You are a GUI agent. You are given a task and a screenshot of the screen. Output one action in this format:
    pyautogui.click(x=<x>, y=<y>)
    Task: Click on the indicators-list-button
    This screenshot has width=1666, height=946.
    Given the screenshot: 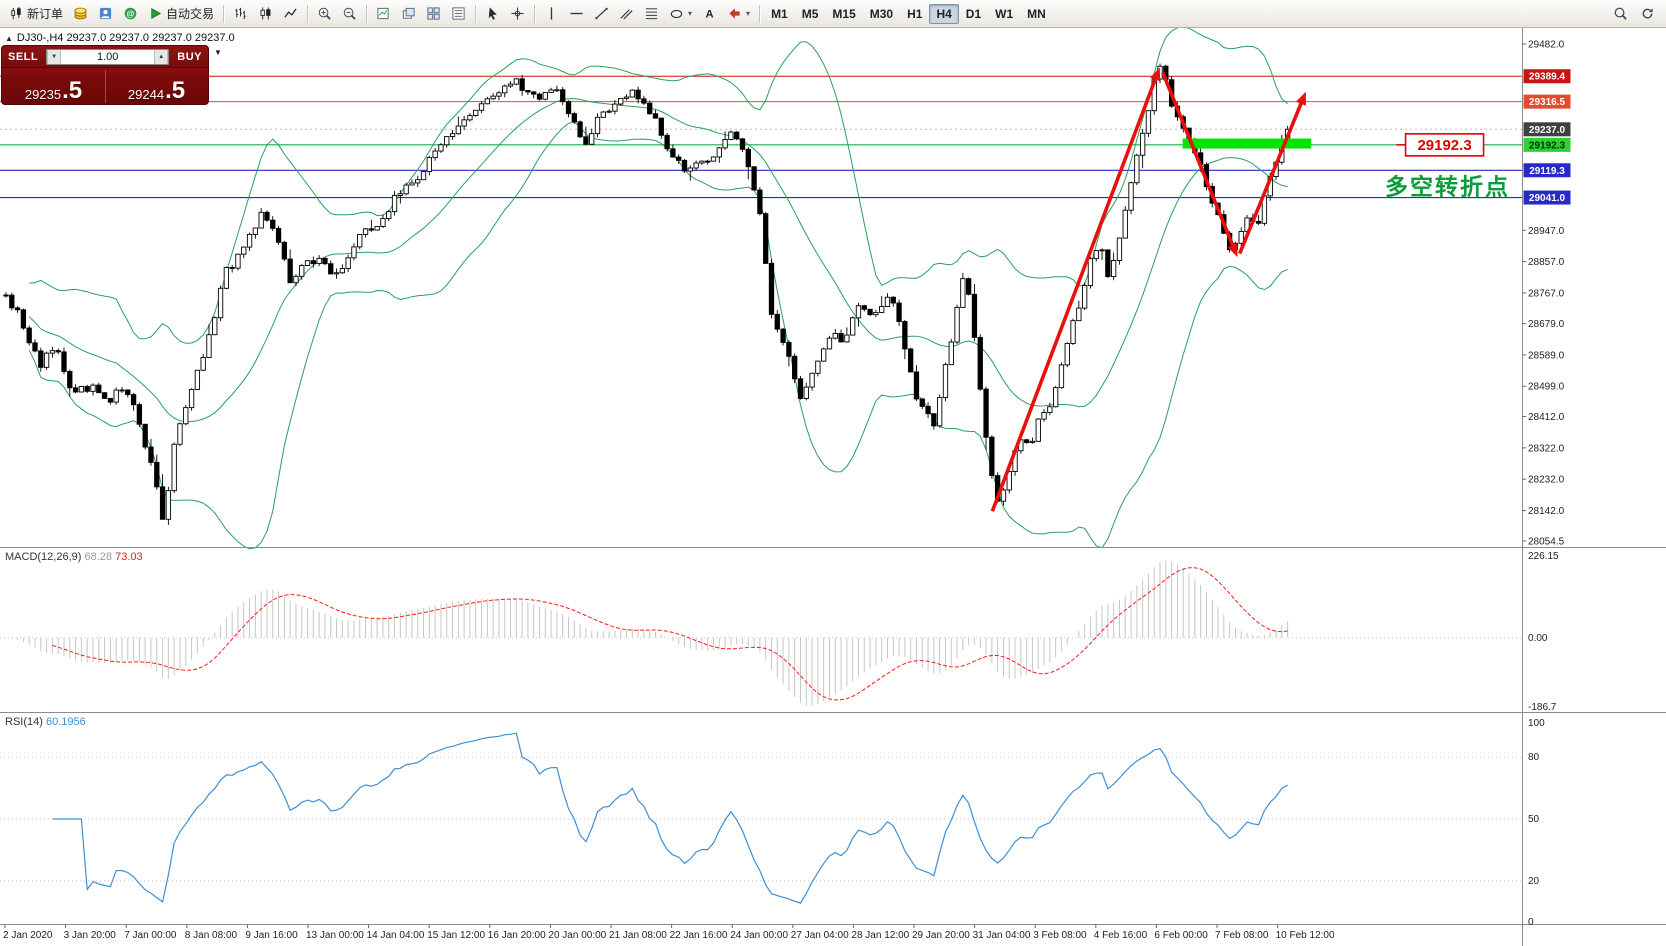 What is the action you would take?
    pyautogui.click(x=458, y=14)
    